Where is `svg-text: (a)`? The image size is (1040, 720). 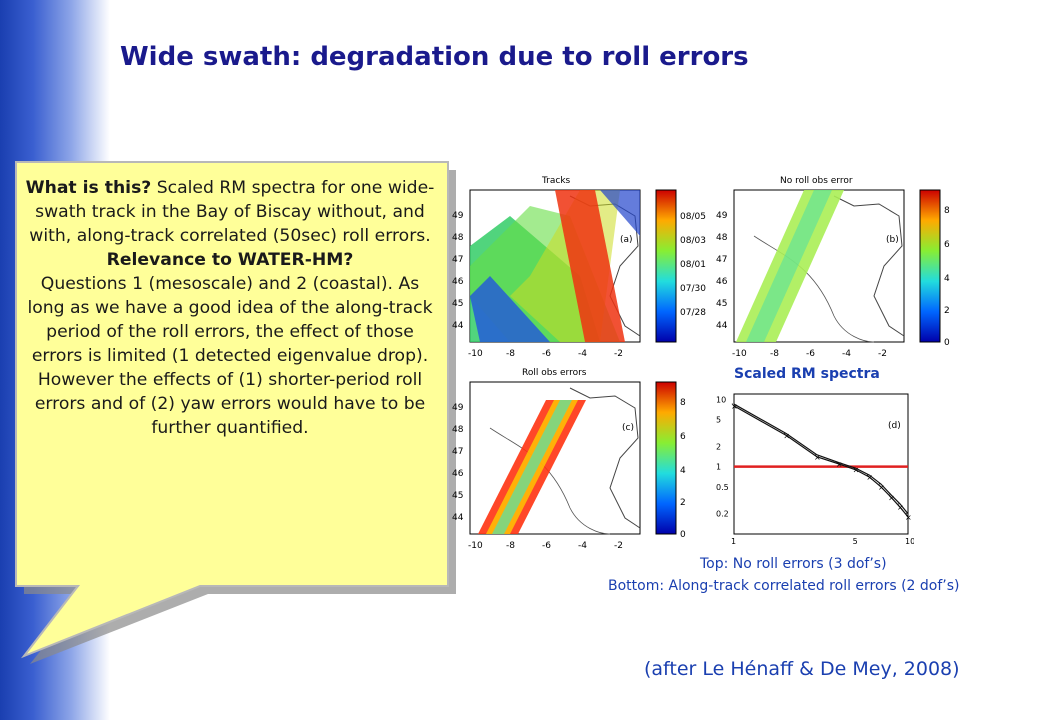
svg-text: (a) is located at coordinates (626, 240).